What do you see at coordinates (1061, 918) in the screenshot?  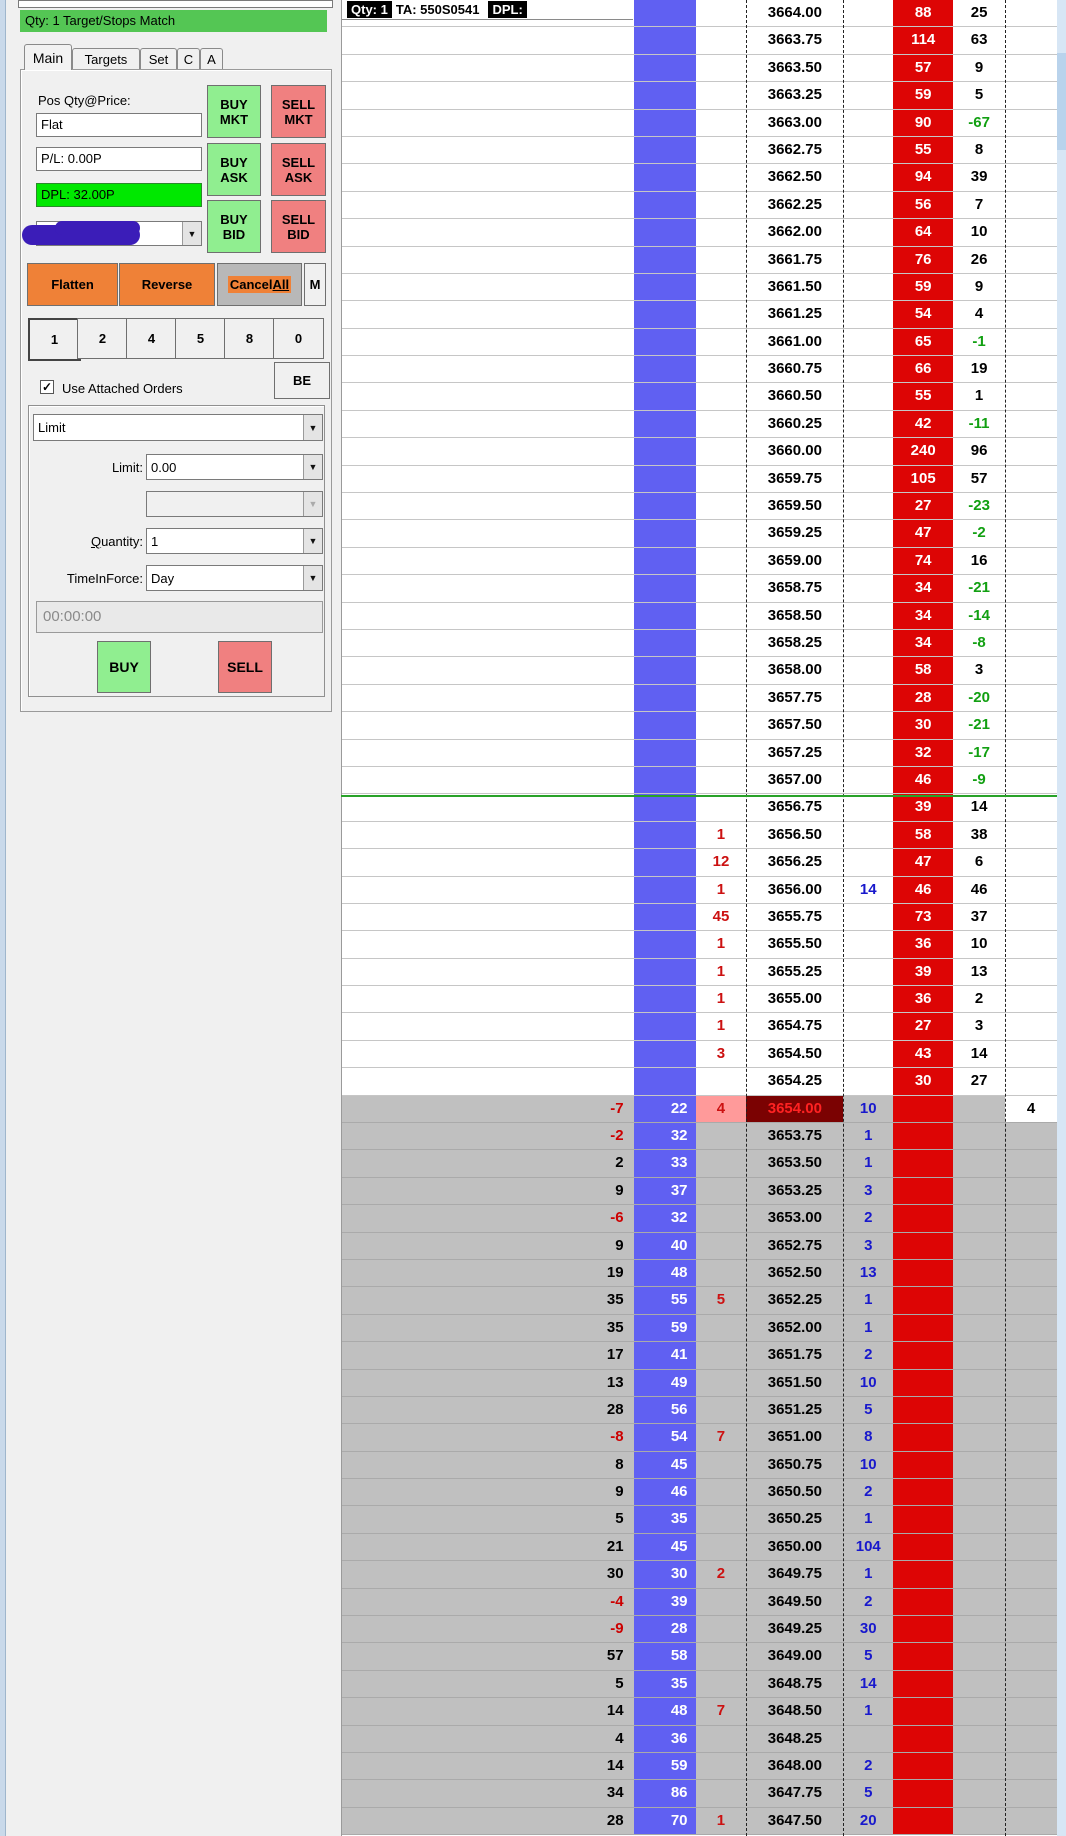 I see `scrollbar-track` at bounding box center [1061, 918].